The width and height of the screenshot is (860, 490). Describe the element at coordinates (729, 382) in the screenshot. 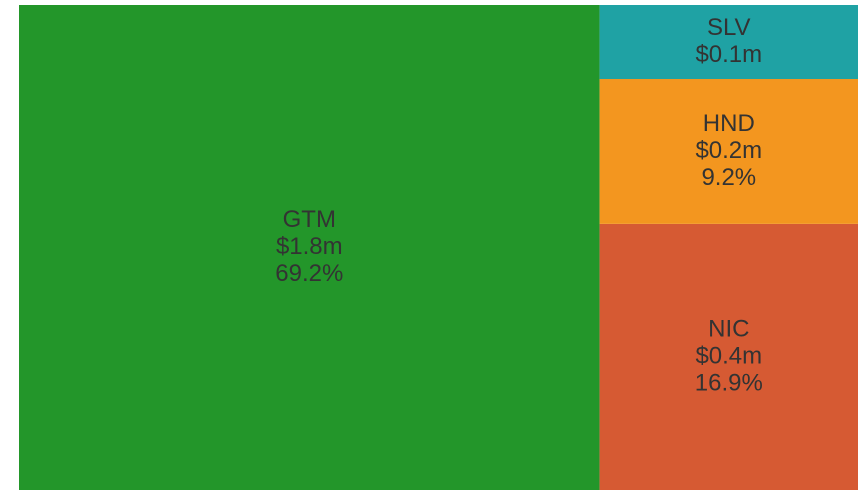

I see `tile-share-label: 16.9%` at that location.